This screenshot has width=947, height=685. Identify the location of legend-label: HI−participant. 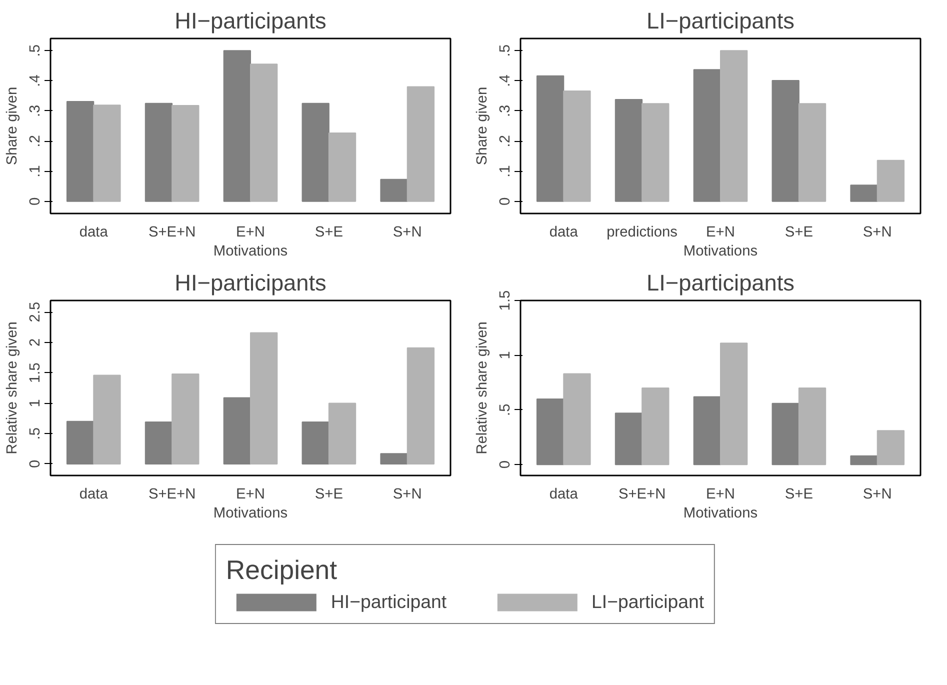
(388, 602).